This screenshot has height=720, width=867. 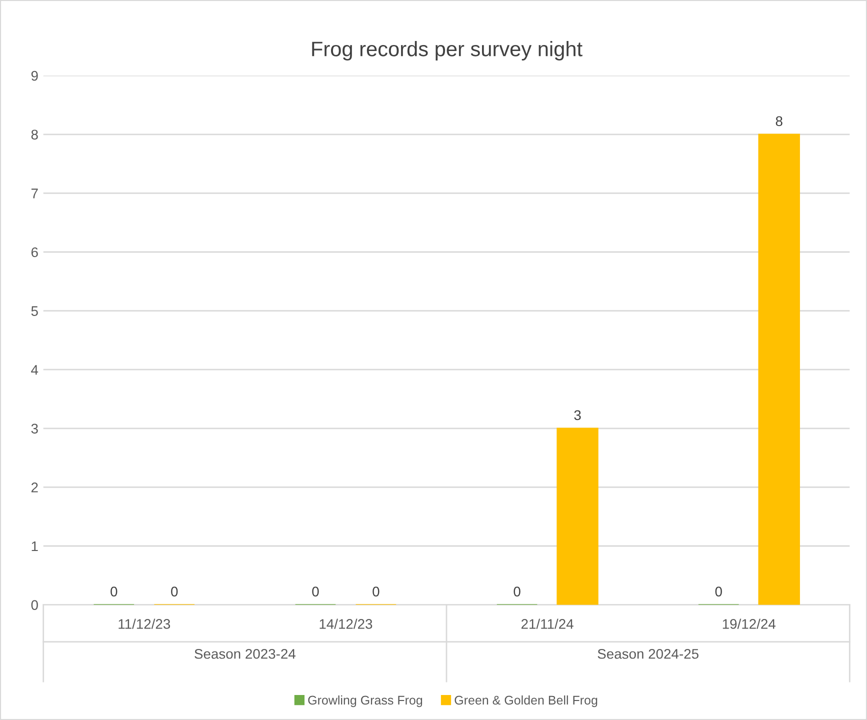 What do you see at coordinates (34, 252) in the screenshot?
I see `y-tick-label: 6` at bounding box center [34, 252].